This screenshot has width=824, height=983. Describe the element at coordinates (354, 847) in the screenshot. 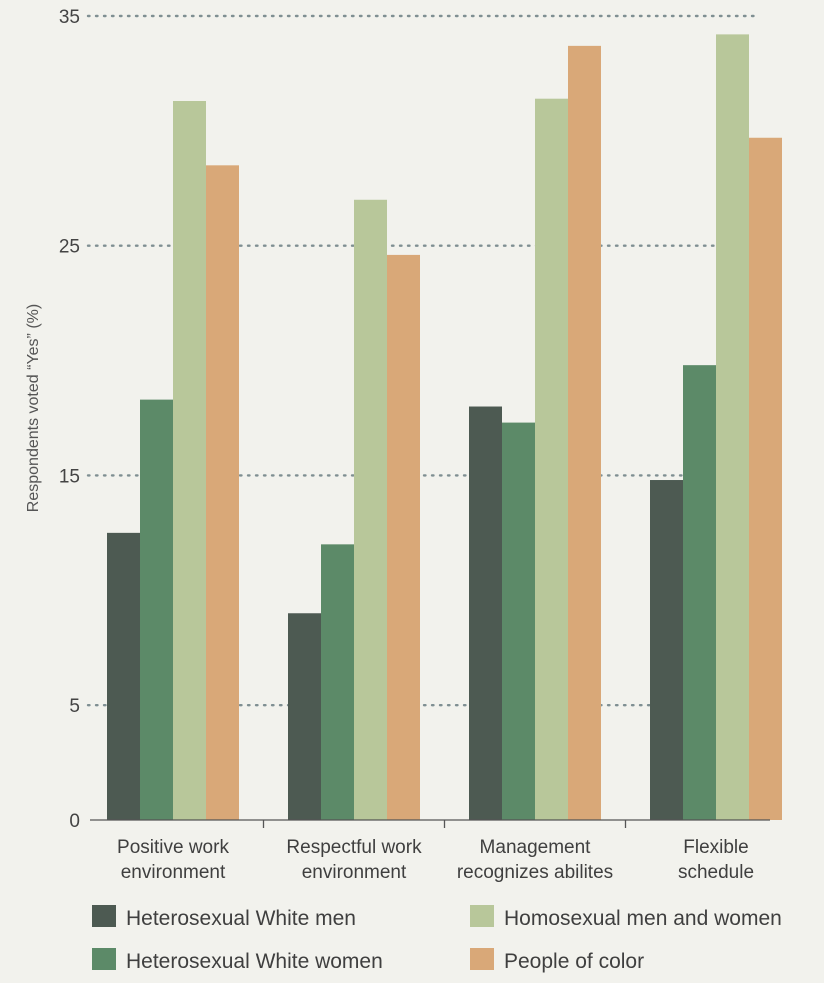

I see `x-tick-label: Respectful work` at that location.